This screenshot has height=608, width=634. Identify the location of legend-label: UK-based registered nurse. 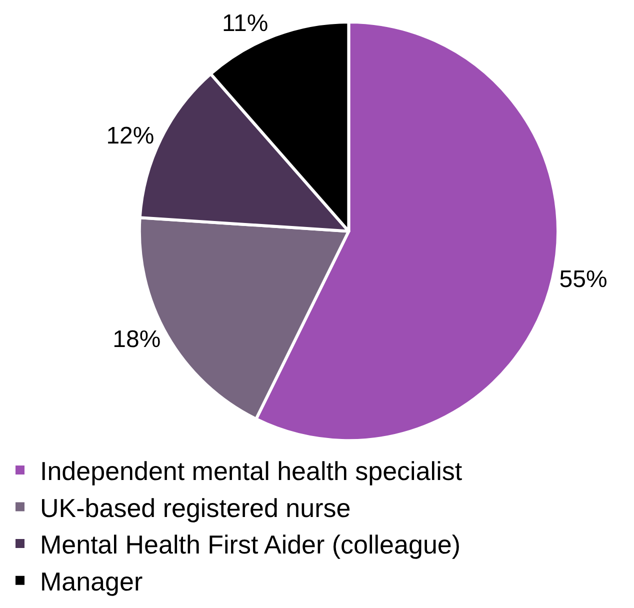
(195, 507).